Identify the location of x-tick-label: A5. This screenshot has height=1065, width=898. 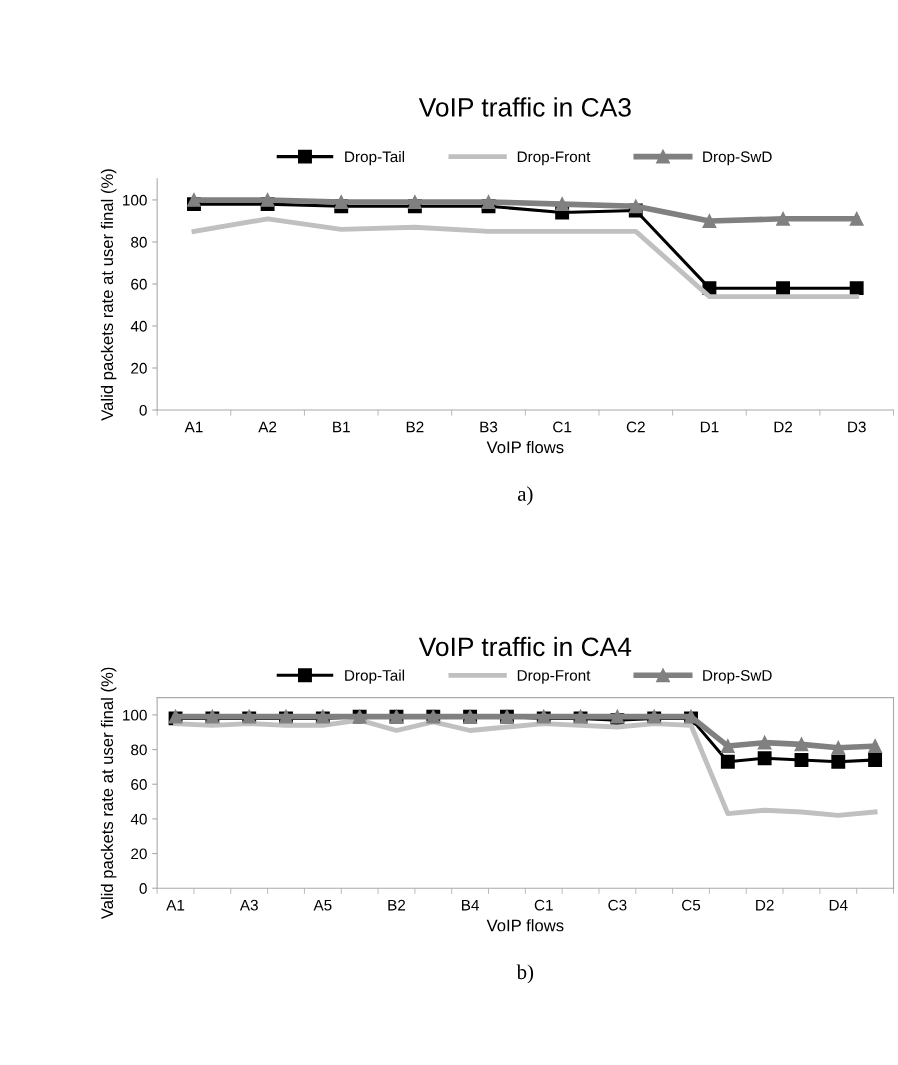
(322, 905).